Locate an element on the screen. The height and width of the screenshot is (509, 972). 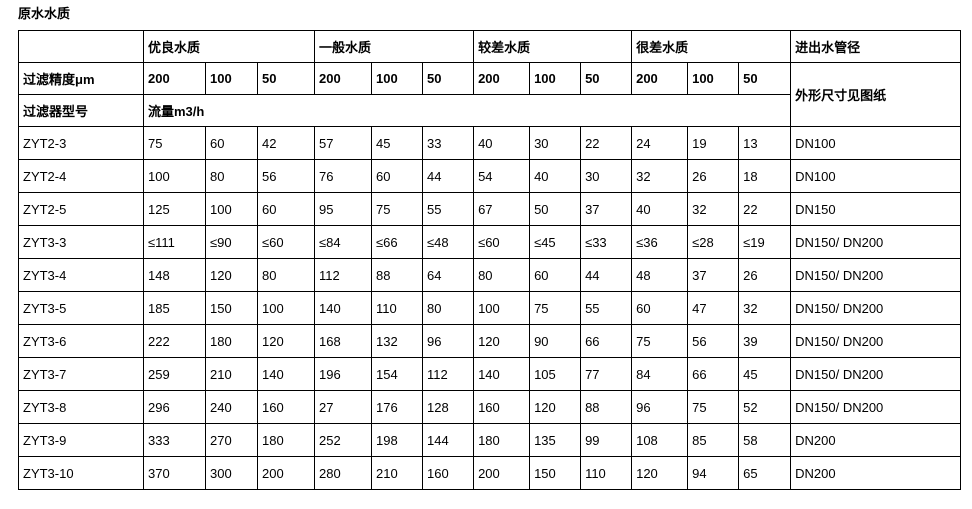
quality-header-very-poor: 很差水质 is located at coordinates (711, 46).